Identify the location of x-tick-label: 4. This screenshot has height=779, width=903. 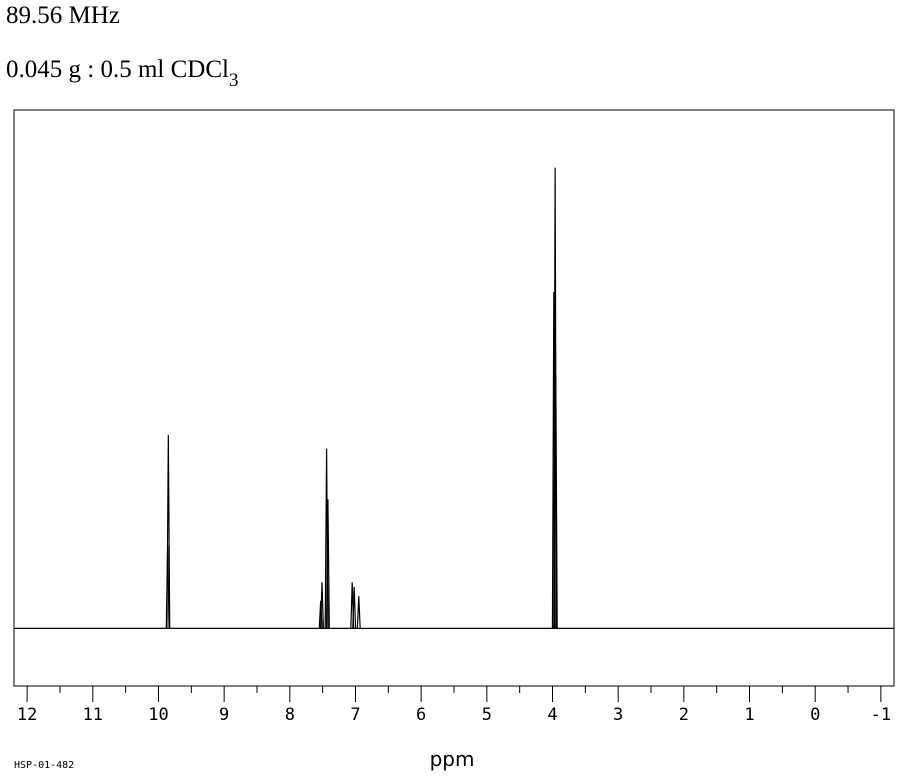
(552, 715).